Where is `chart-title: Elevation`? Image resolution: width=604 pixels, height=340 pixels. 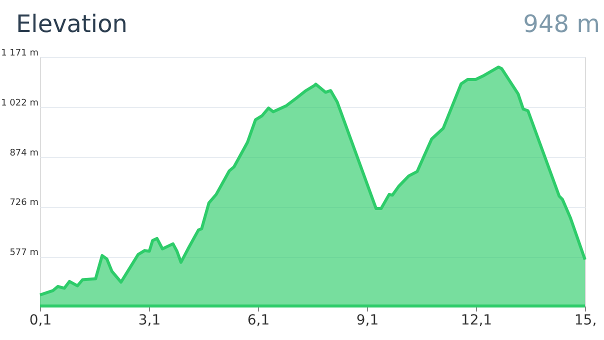
chart-title: Elevation is located at coordinates (72, 24).